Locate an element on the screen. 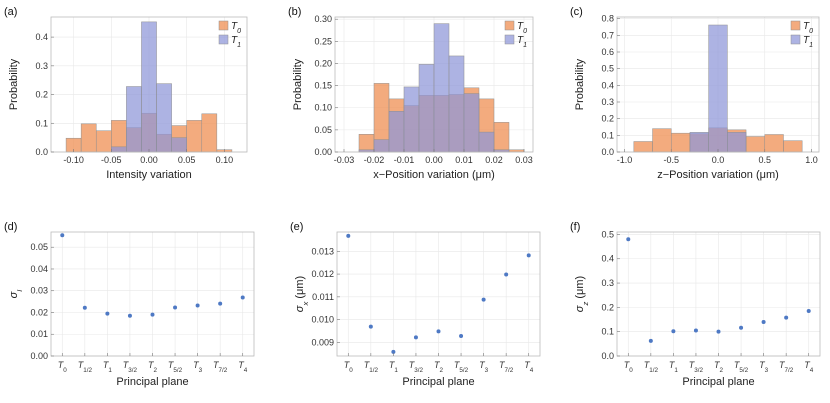  panel-label: (a) is located at coordinates (10, 12).